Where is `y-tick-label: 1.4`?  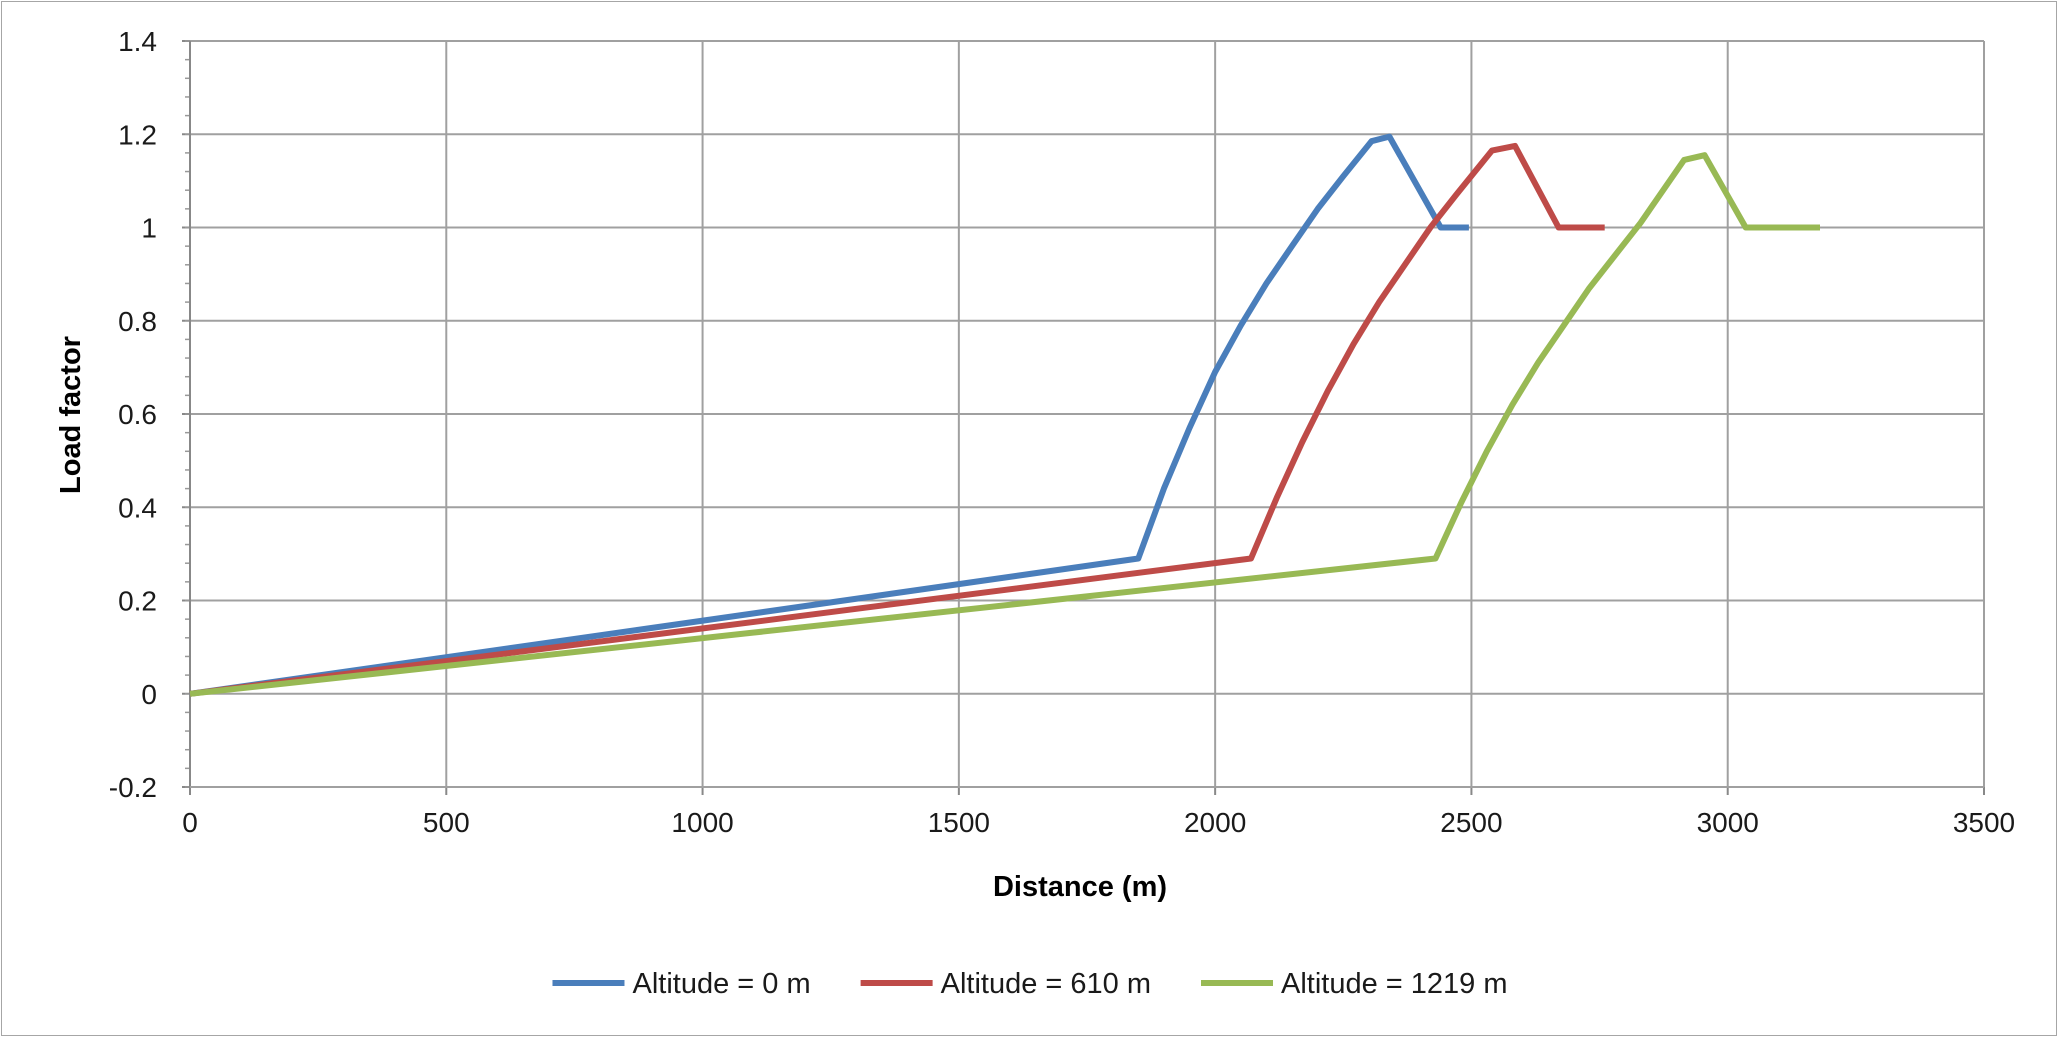 y-tick-label: 1.4 is located at coordinates (137, 41).